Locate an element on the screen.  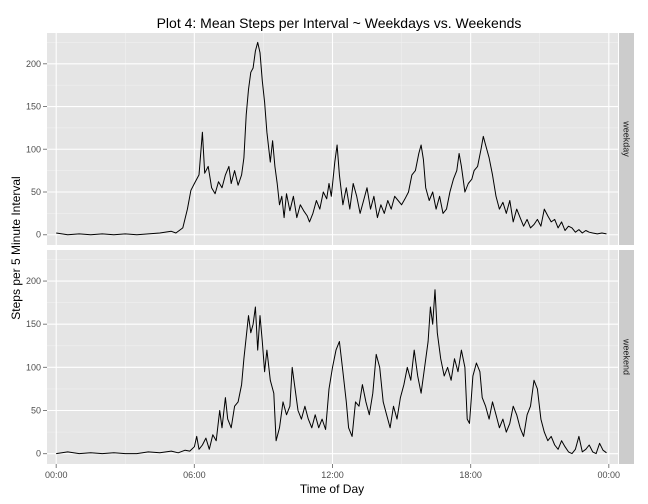
facet-strip-label: weekend is located at coordinates (627, 356).